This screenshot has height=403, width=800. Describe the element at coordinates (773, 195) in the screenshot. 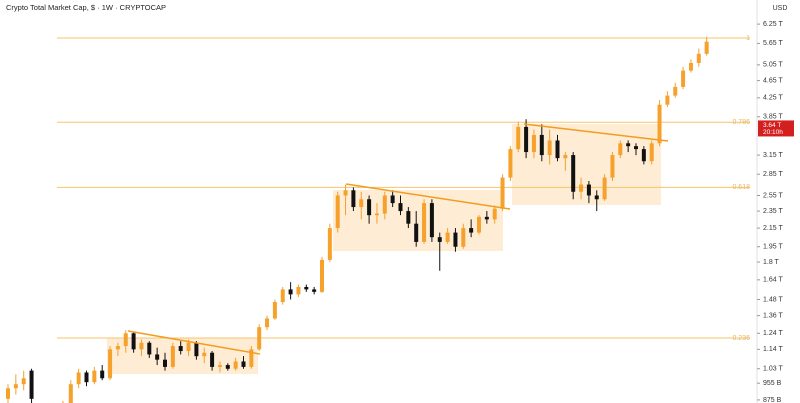

I see `y-tick-label: 2.55 T` at that location.